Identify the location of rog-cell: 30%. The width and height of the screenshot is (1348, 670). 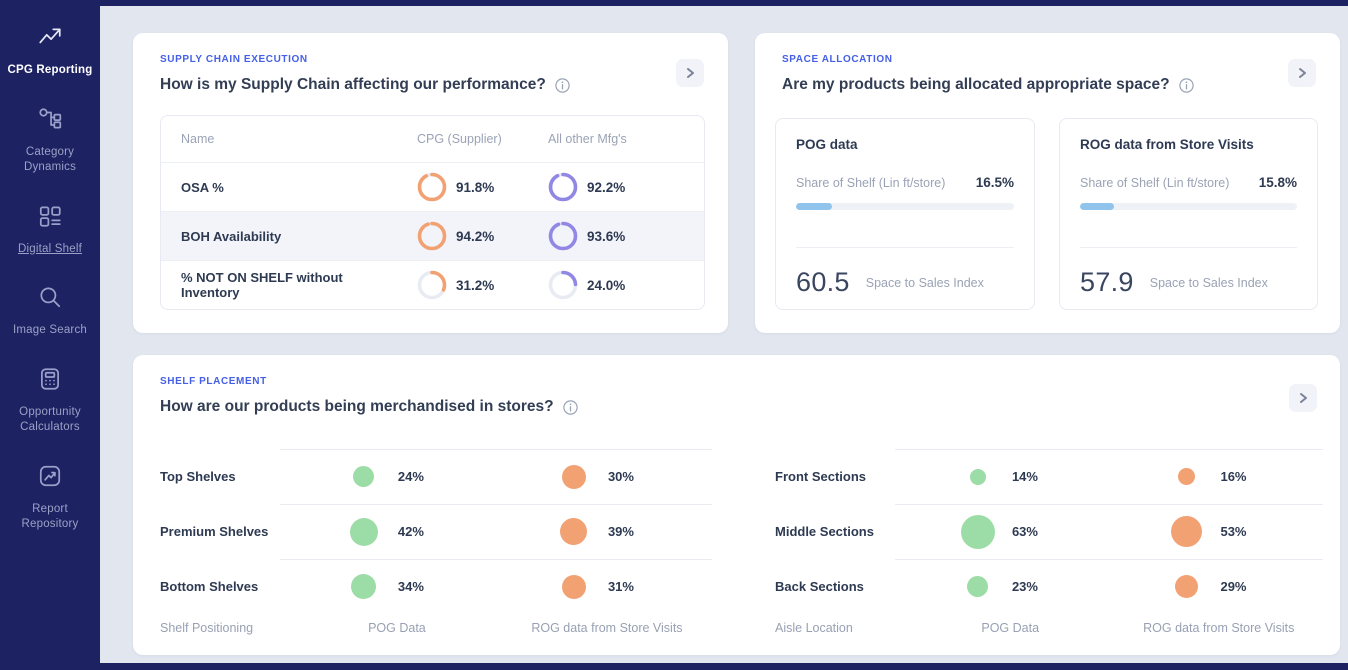
(607, 477).